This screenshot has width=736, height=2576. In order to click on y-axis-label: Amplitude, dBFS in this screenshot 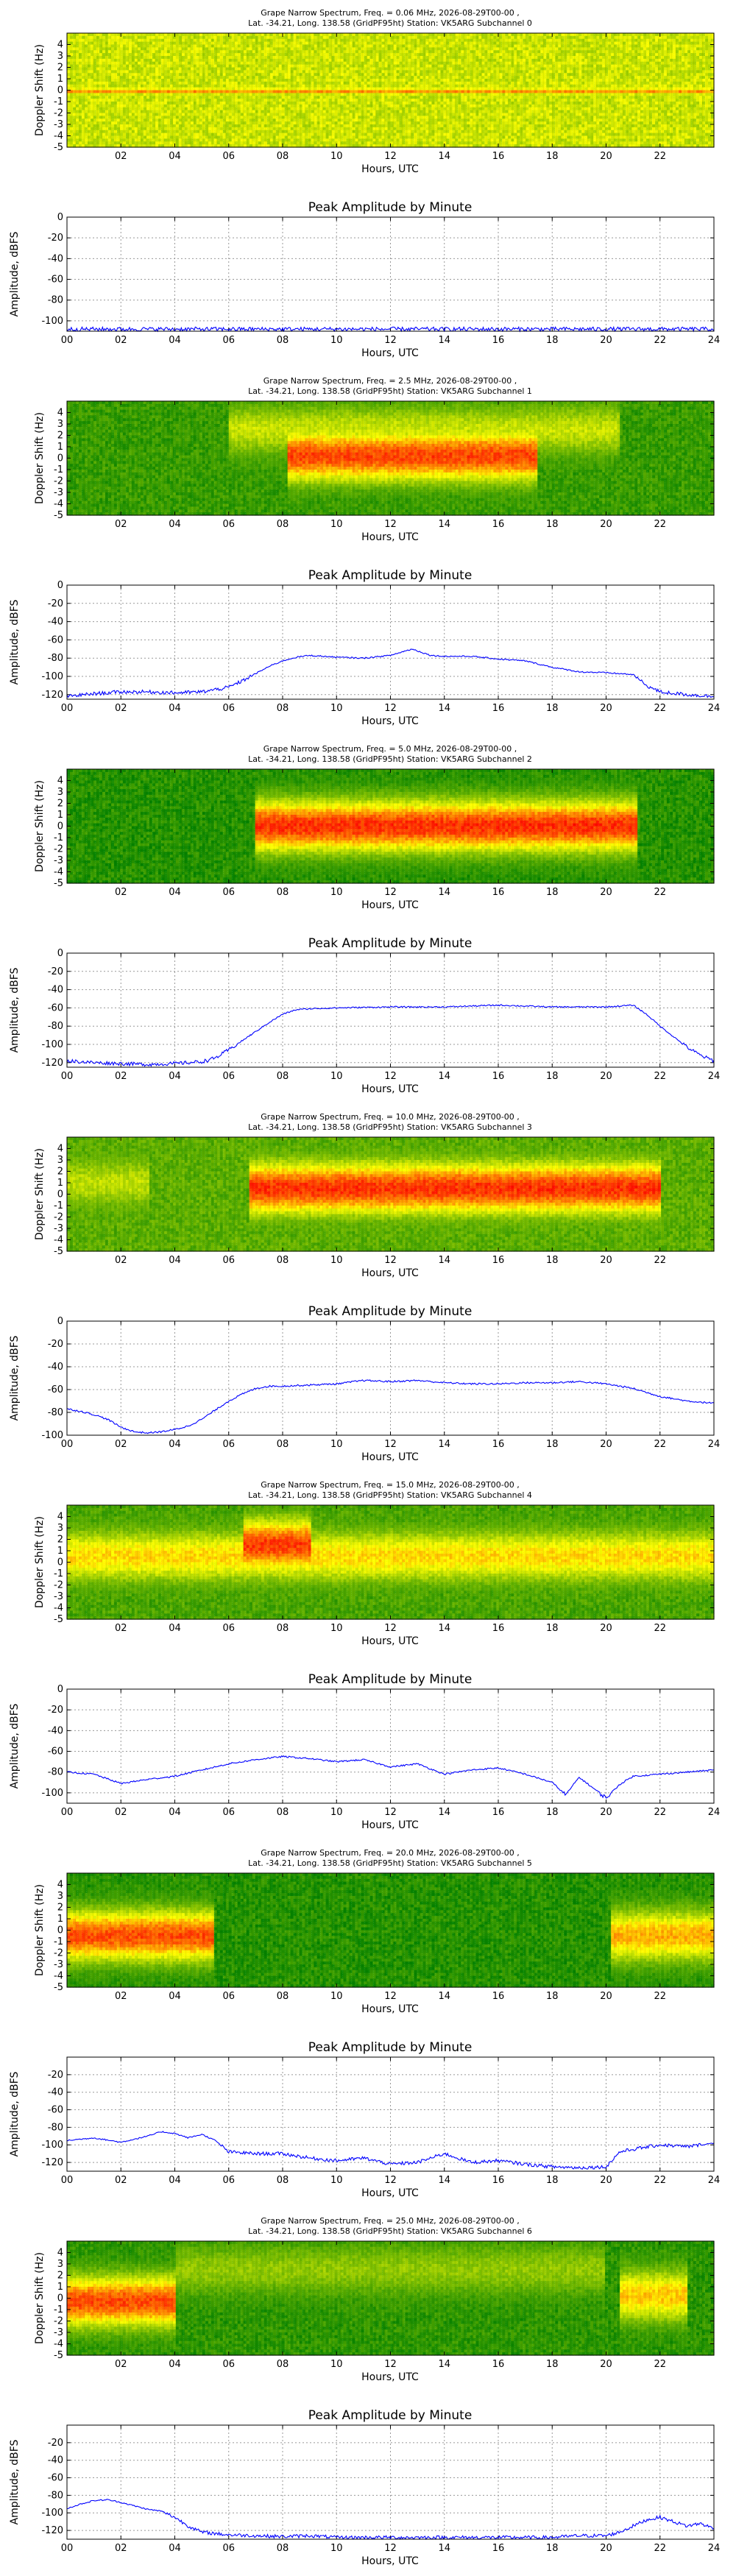, I will do `click(15, 1746)`.